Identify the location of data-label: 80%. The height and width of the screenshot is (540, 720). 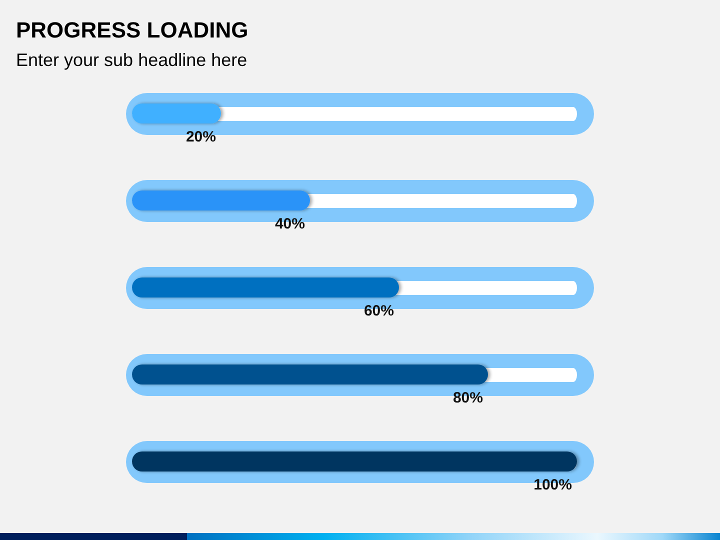
(467, 398).